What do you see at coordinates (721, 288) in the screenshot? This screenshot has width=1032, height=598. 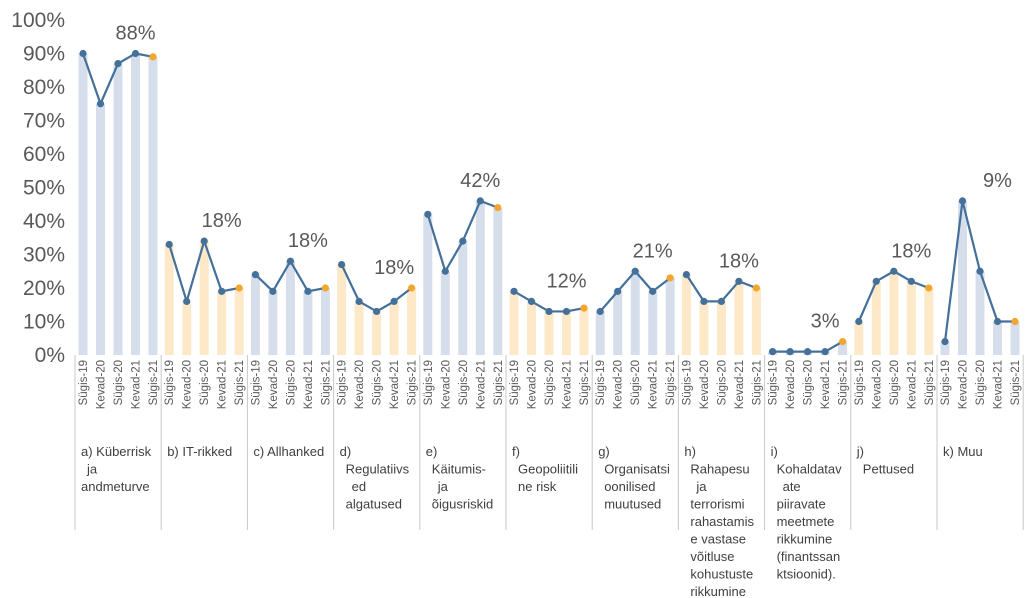 I see `series-line` at bounding box center [721, 288].